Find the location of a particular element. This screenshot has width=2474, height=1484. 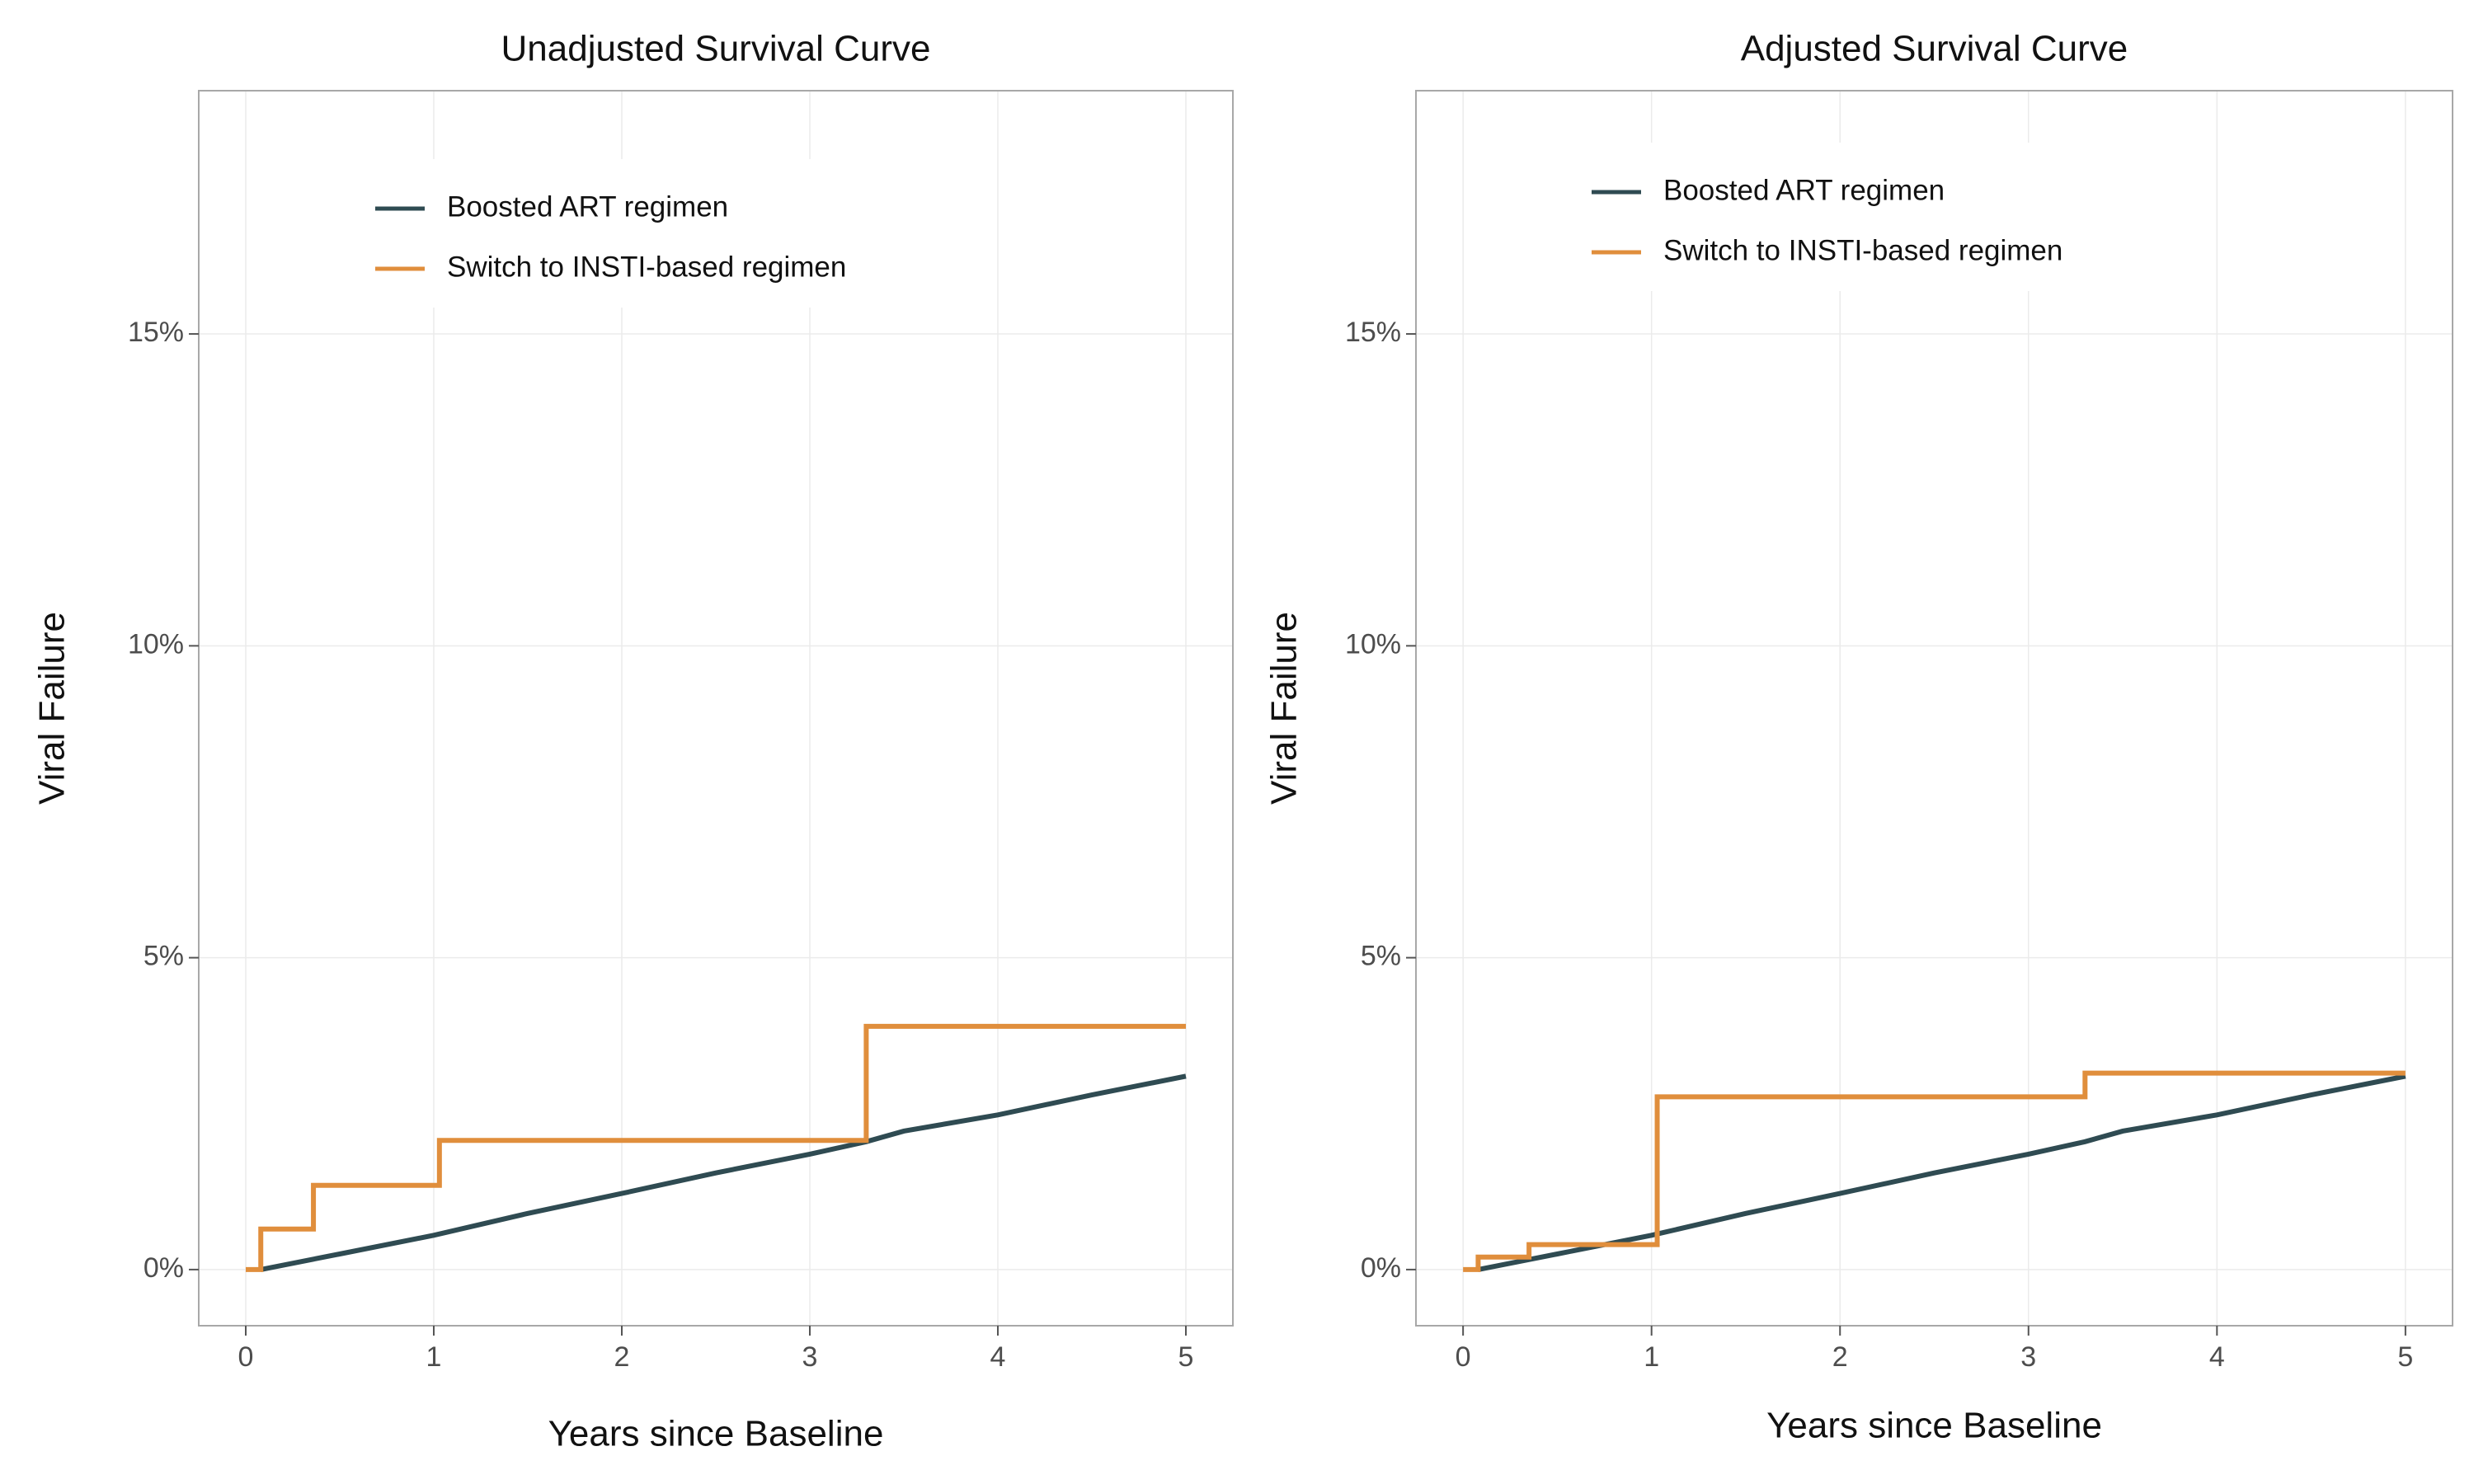

chart-title: Adjusted Survival Curve is located at coordinates (1934, 49).